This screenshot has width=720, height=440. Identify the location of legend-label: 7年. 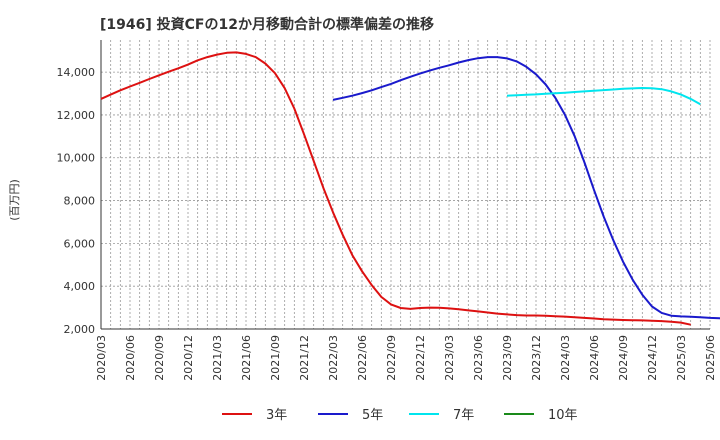
(463, 415).